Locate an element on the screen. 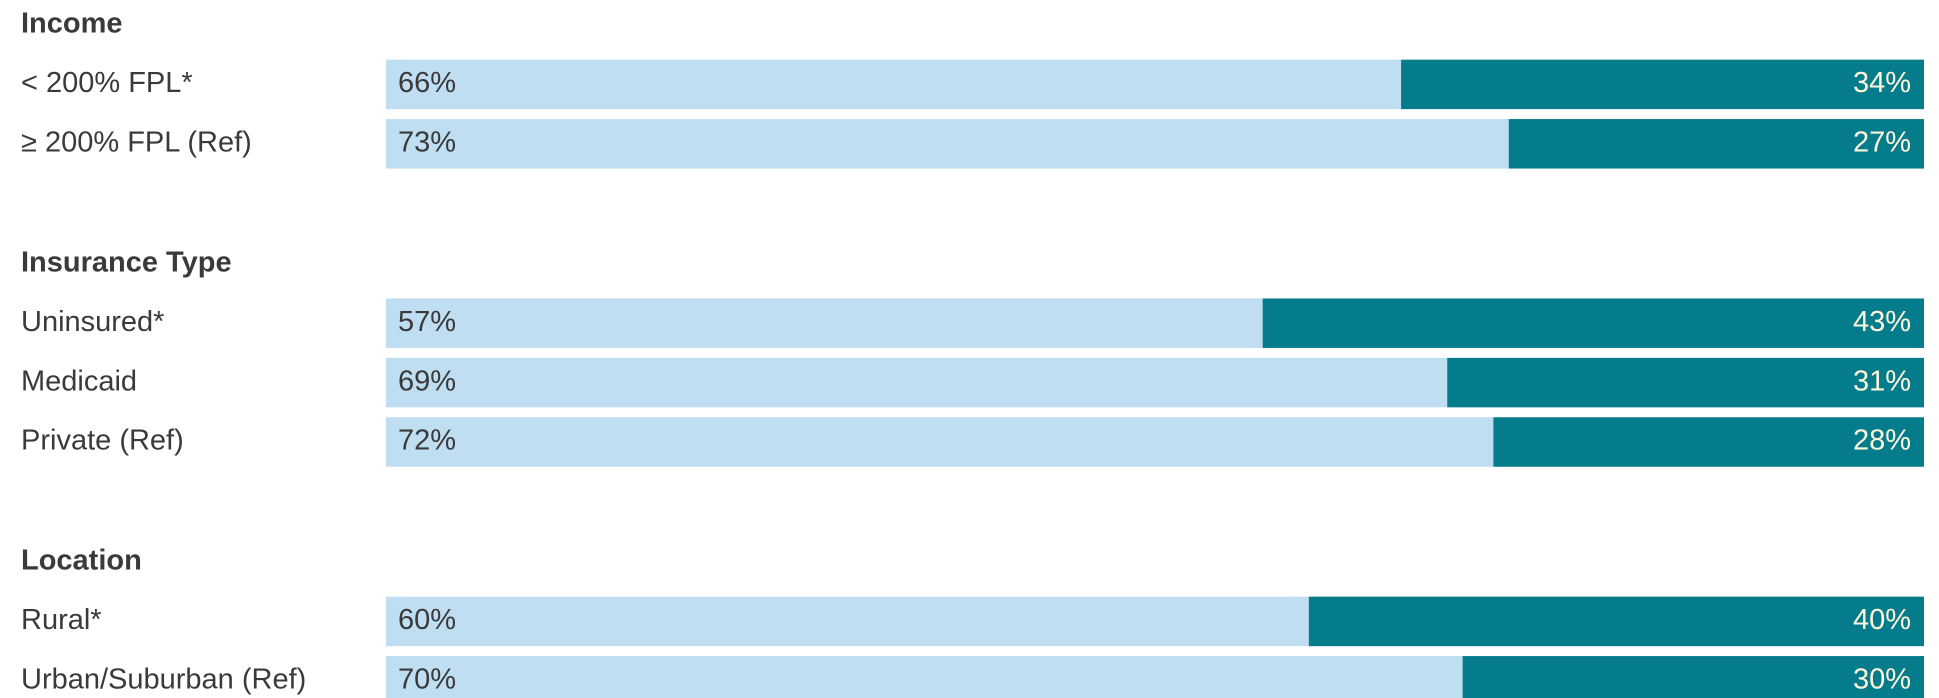  category-label: Private (Ref) is located at coordinates (102, 441).